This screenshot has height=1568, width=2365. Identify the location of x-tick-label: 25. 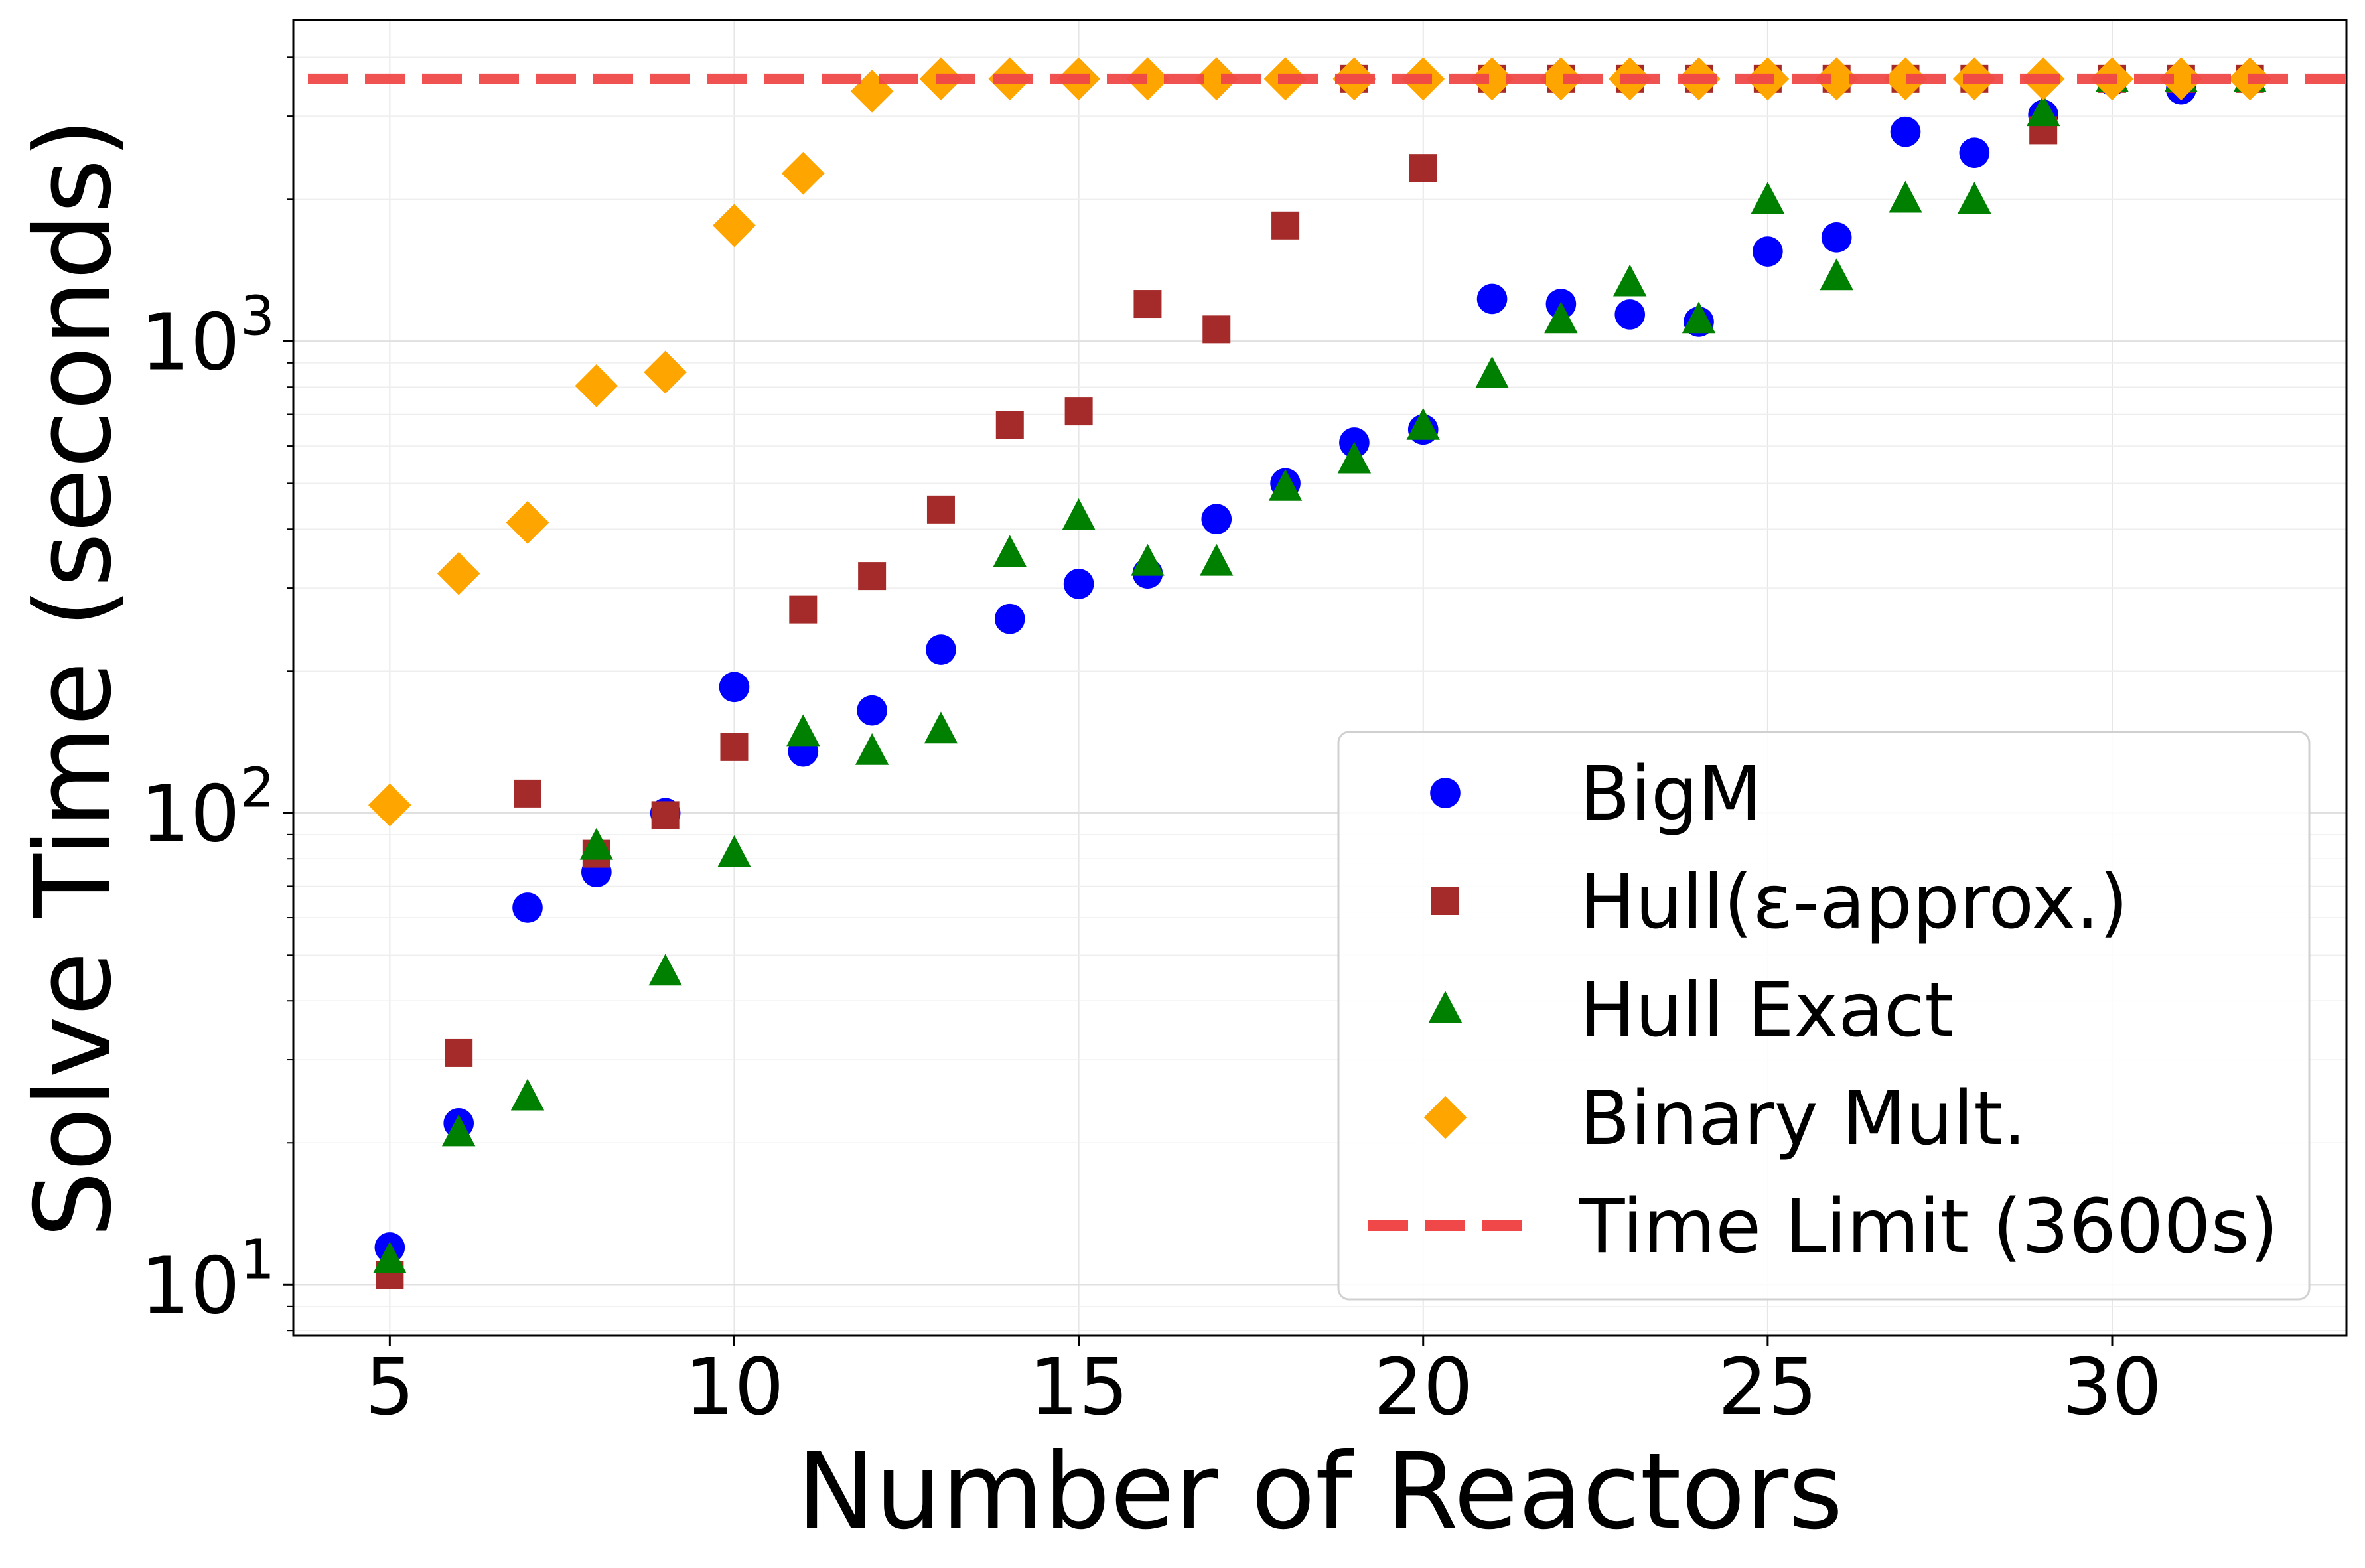
(1768, 1387).